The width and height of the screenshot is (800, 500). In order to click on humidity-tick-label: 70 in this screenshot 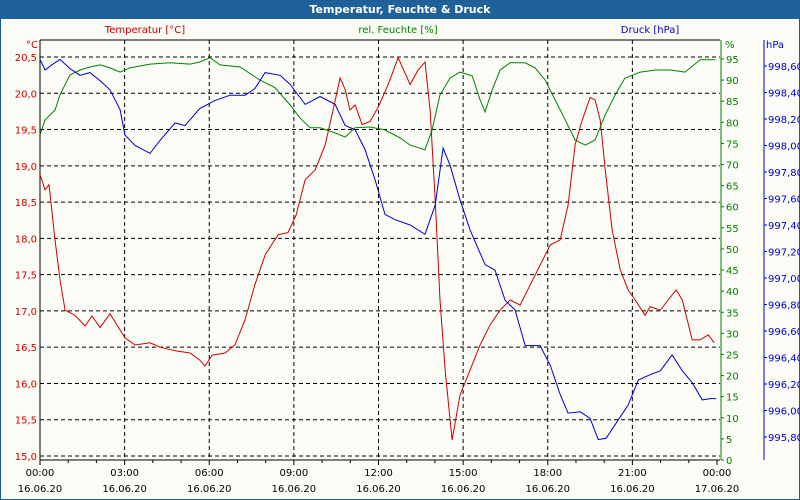, I will do `click(732, 166)`.